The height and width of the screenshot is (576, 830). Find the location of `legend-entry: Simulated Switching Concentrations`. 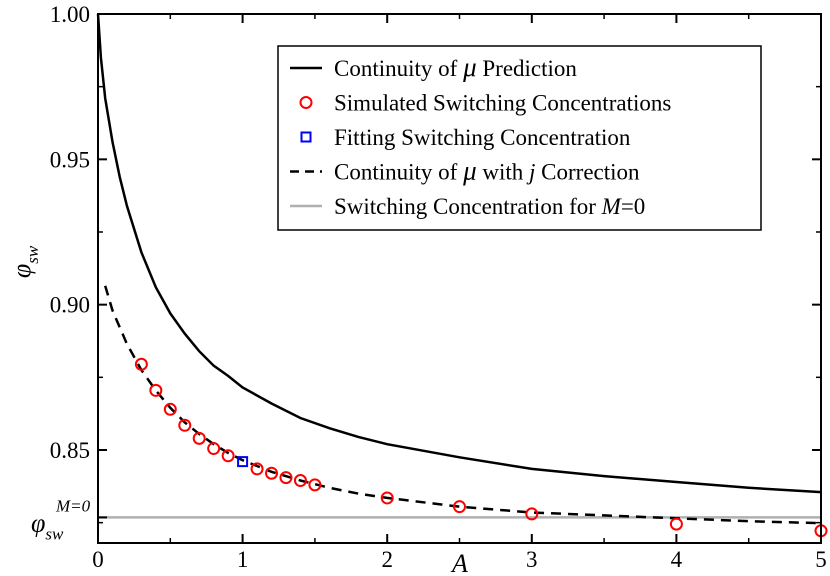

legend-entry: Simulated Switching Concentrations is located at coordinates (485, 103).